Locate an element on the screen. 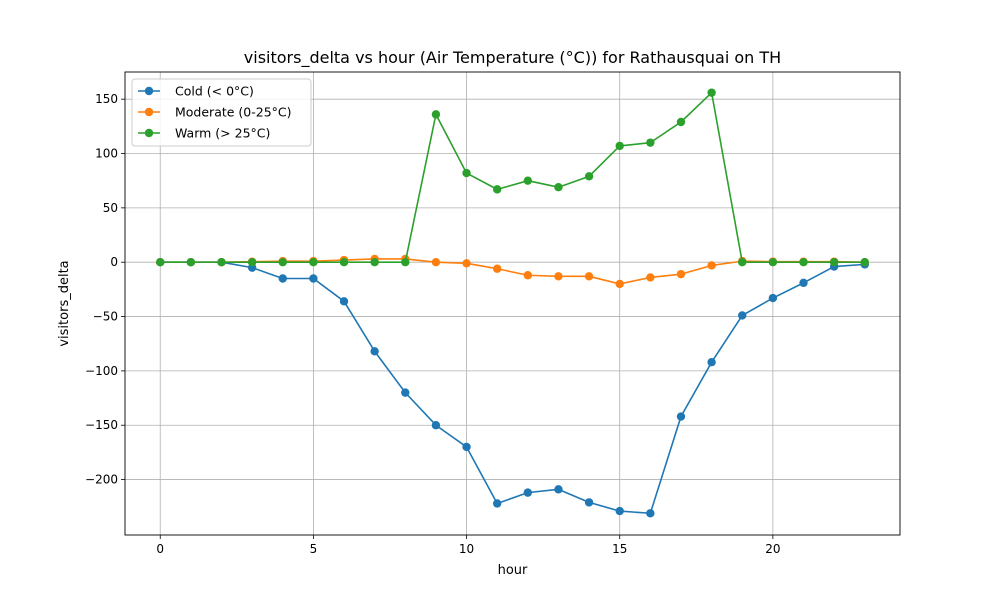 The height and width of the screenshot is (604, 1000). y-tick-label: 150 is located at coordinates (106, 99).